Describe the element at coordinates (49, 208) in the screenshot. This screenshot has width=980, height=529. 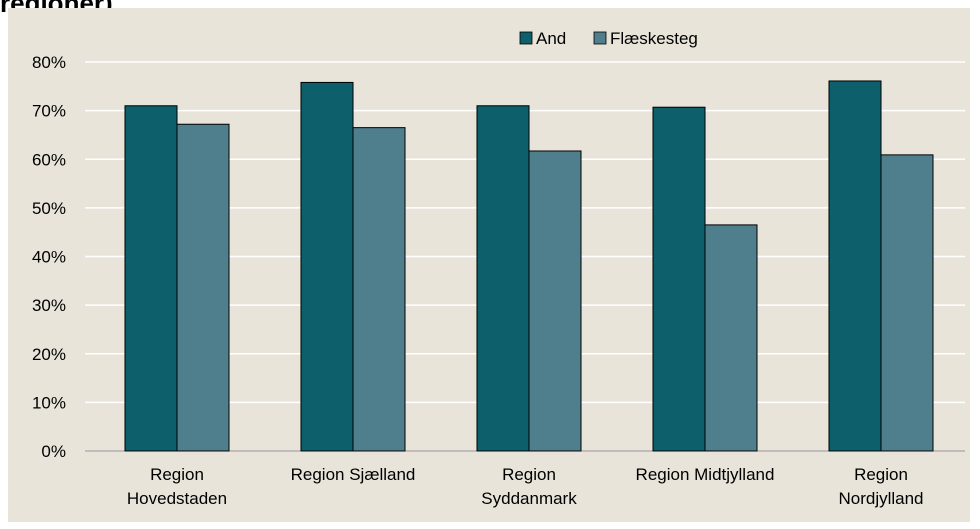
I see `y-tick-label: 50%` at that location.